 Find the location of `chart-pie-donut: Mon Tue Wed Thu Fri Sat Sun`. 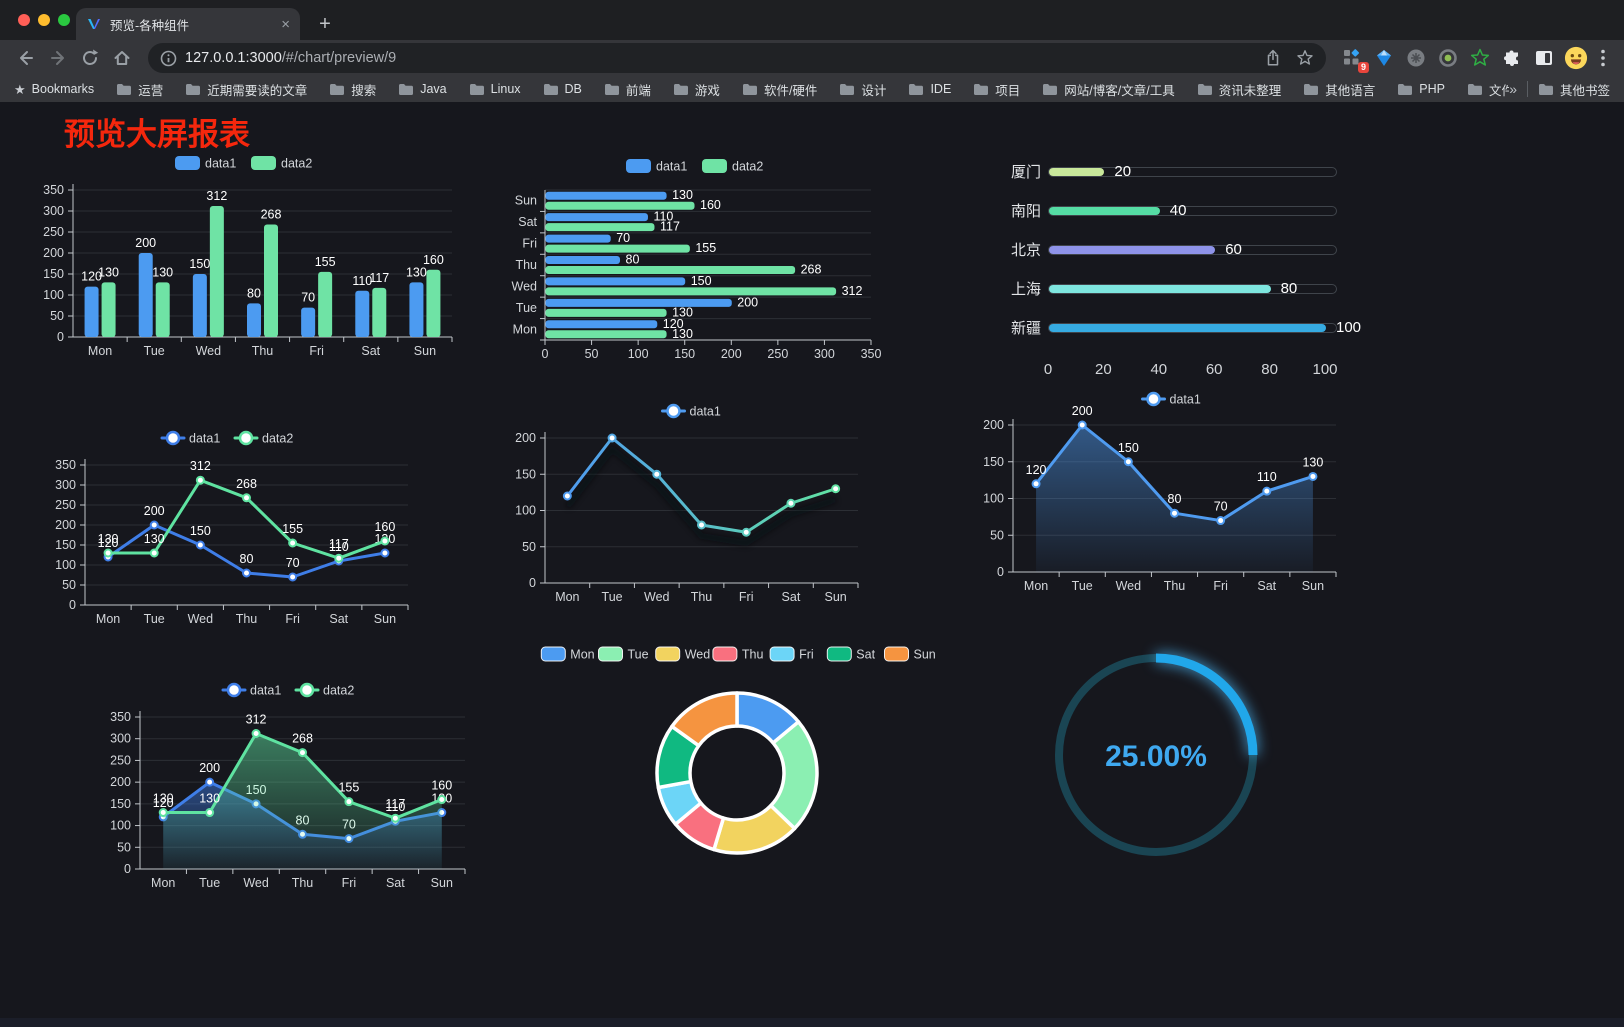

chart-pie-donut: Mon Tue Wed Thu Fri Sat Sun is located at coordinates (737, 769).